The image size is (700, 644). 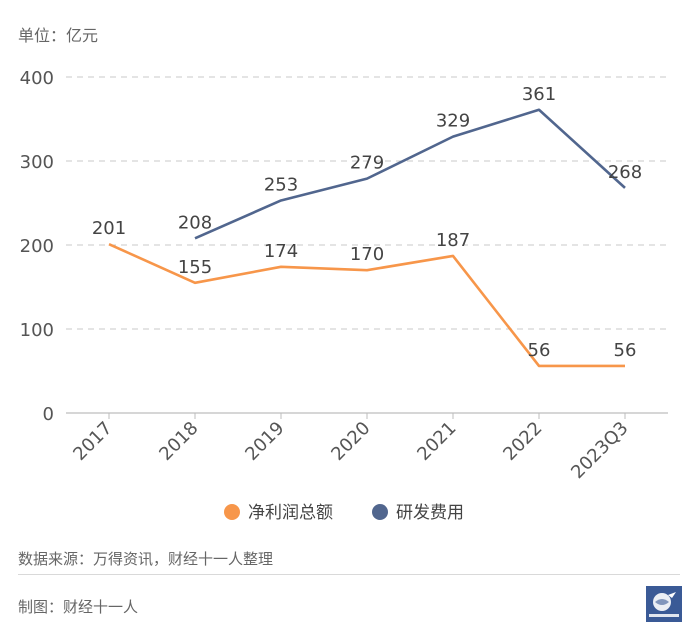 I want to click on chart-credit: 制图：财经十一人, so click(x=78, y=607).